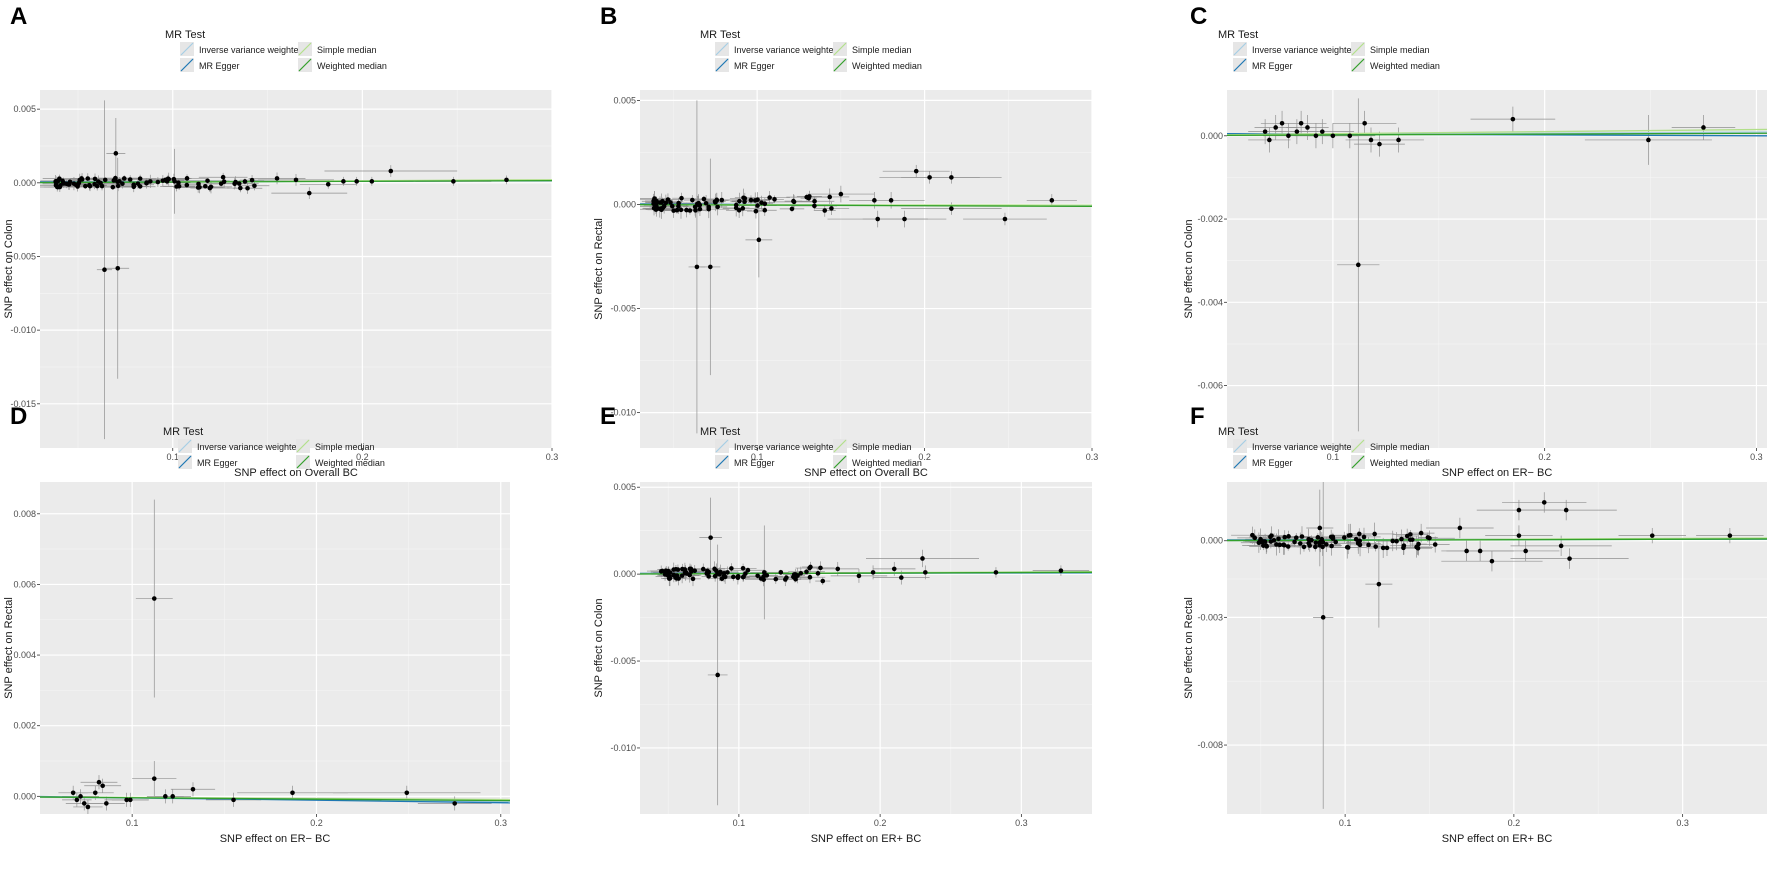 This screenshot has height=879, width=1772. What do you see at coordinates (608, 16) in the screenshot?
I see `panel-label: B` at bounding box center [608, 16].